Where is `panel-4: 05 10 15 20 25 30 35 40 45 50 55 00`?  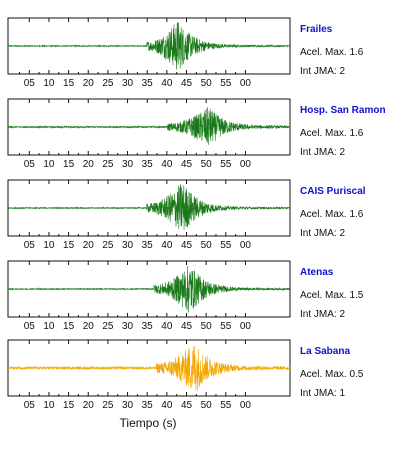
panel-4: 05 10 15 20 25 30 35 40 45 50 55 00 is located at coordinates (149, 375).